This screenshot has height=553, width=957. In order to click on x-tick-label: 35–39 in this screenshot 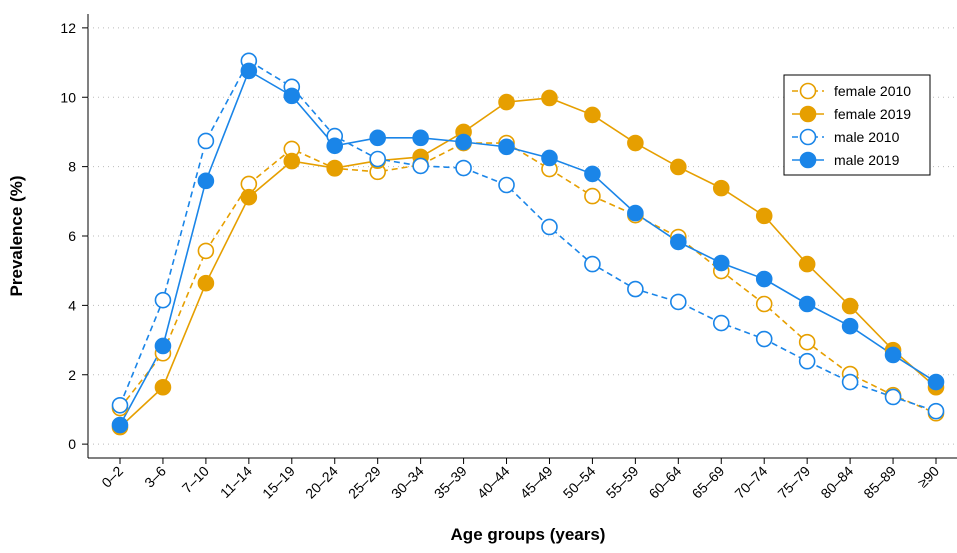, I will do `click(450, 482)`.